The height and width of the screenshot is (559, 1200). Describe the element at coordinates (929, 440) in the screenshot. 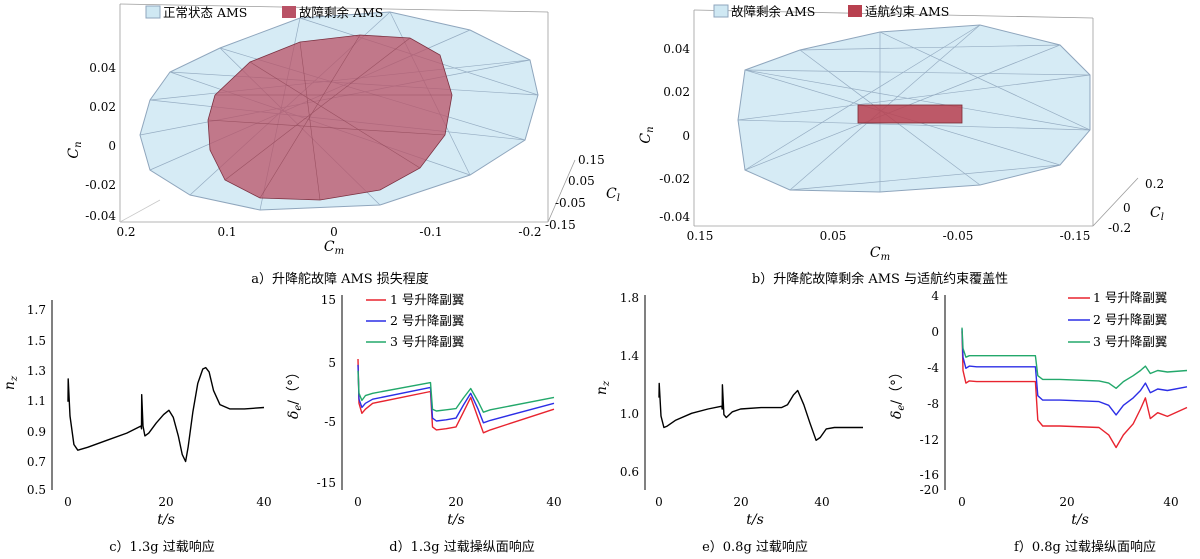

I see `panel-f-y-tick: -12` at that location.